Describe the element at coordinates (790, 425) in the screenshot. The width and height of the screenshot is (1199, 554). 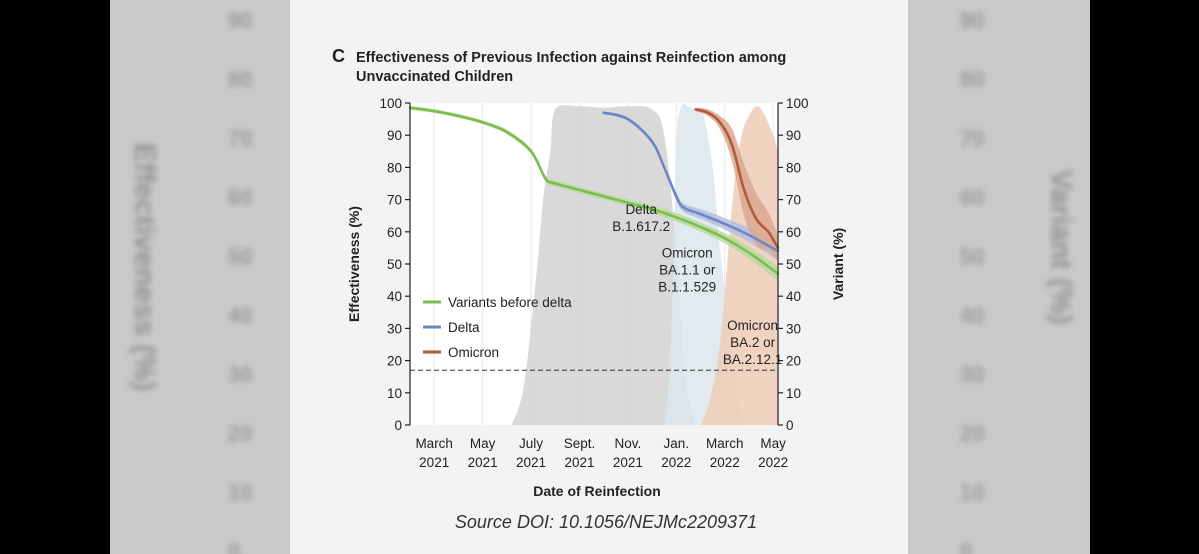
I see `y2-tick-label: 0` at that location.